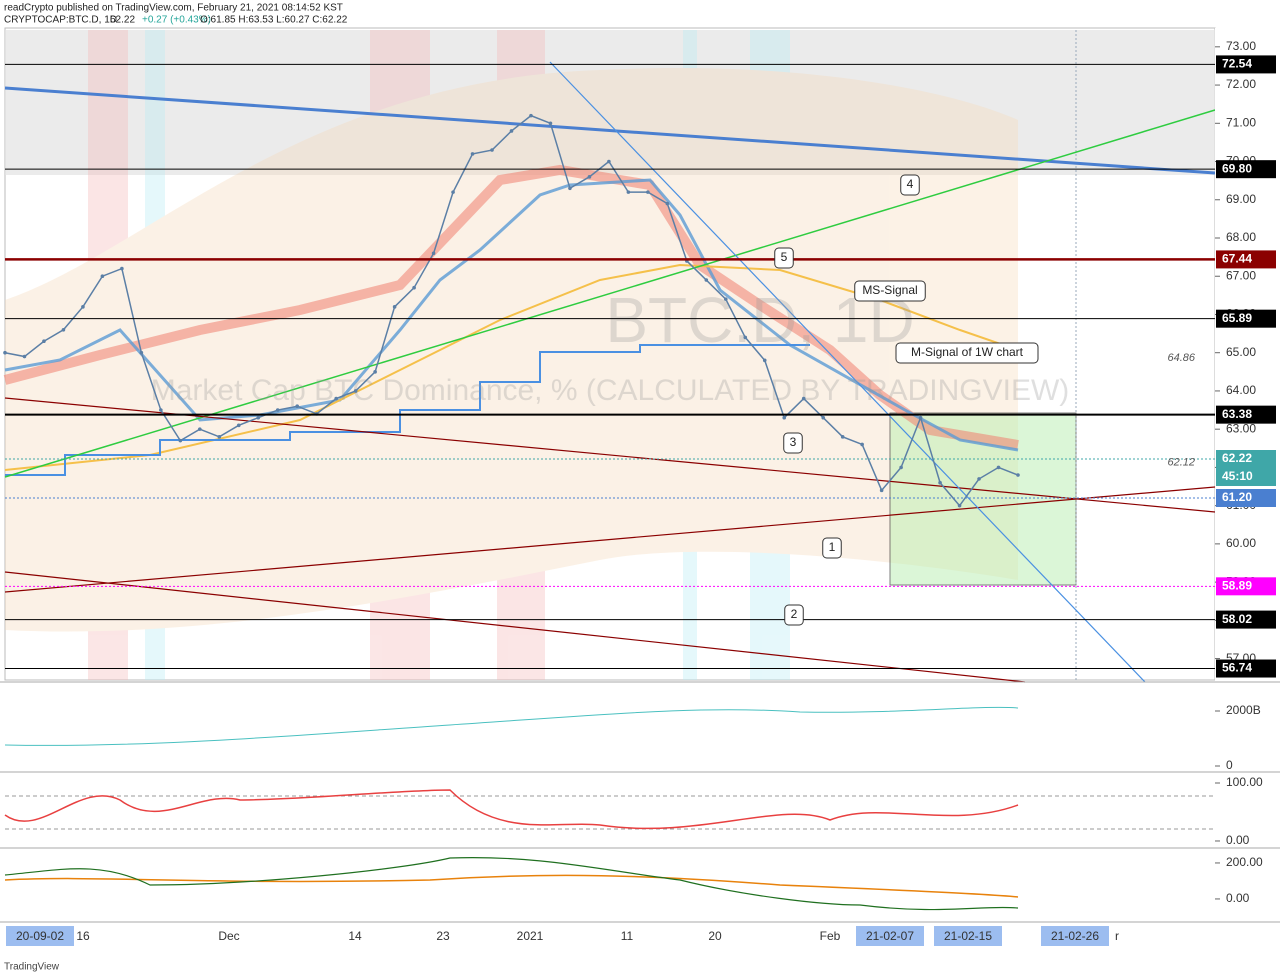 This screenshot has height=977, width=1280. What do you see at coordinates (1238, 898) in the screenshot?
I see `y-tick-label: 0.00` at bounding box center [1238, 898].